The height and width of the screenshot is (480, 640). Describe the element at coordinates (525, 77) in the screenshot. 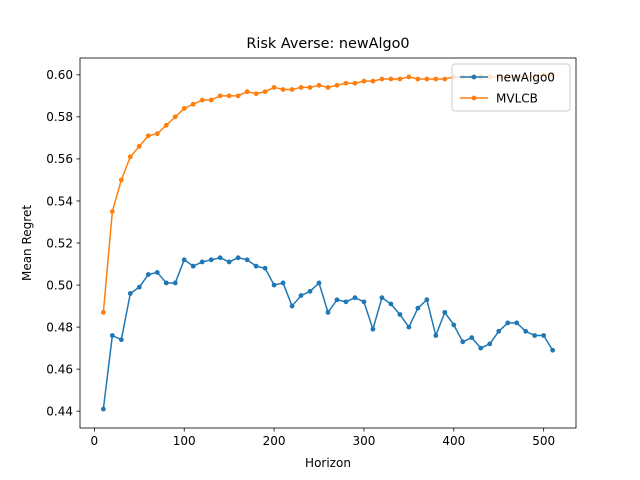

I see `legend-label: newAlgo0` at that location.